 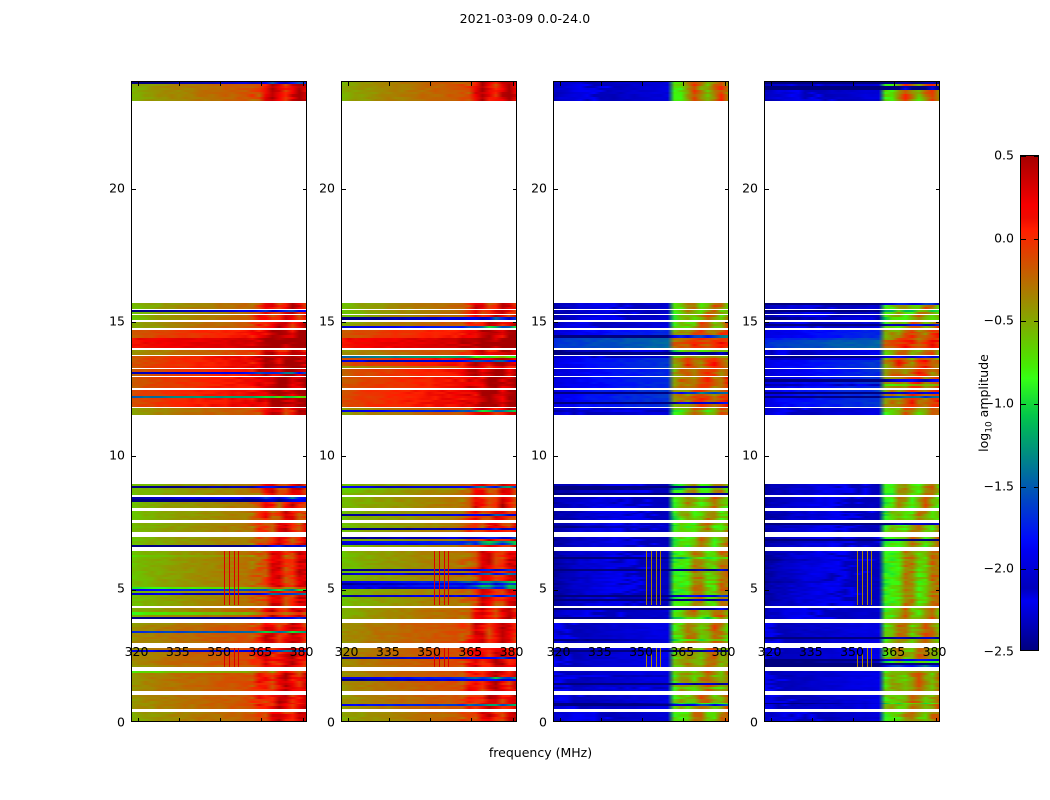 What do you see at coordinates (599, 651) in the screenshot?
I see `x-tick-label: 335` at bounding box center [599, 651].